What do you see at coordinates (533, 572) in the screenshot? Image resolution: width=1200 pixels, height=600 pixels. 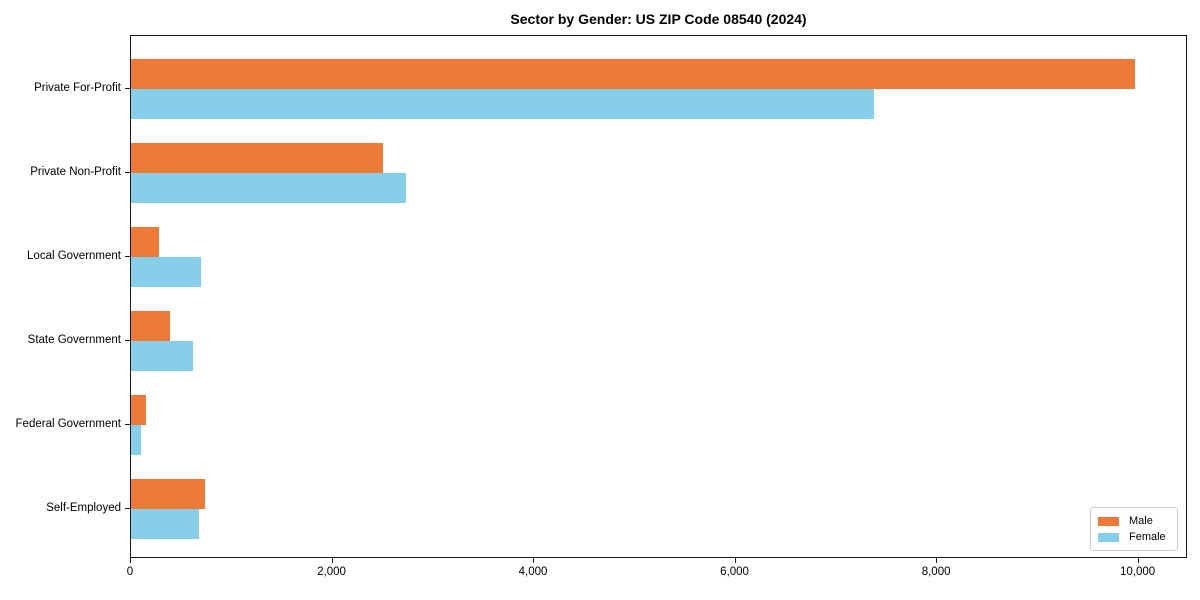 I see `xtick-label-4000: 4,000` at bounding box center [533, 572].